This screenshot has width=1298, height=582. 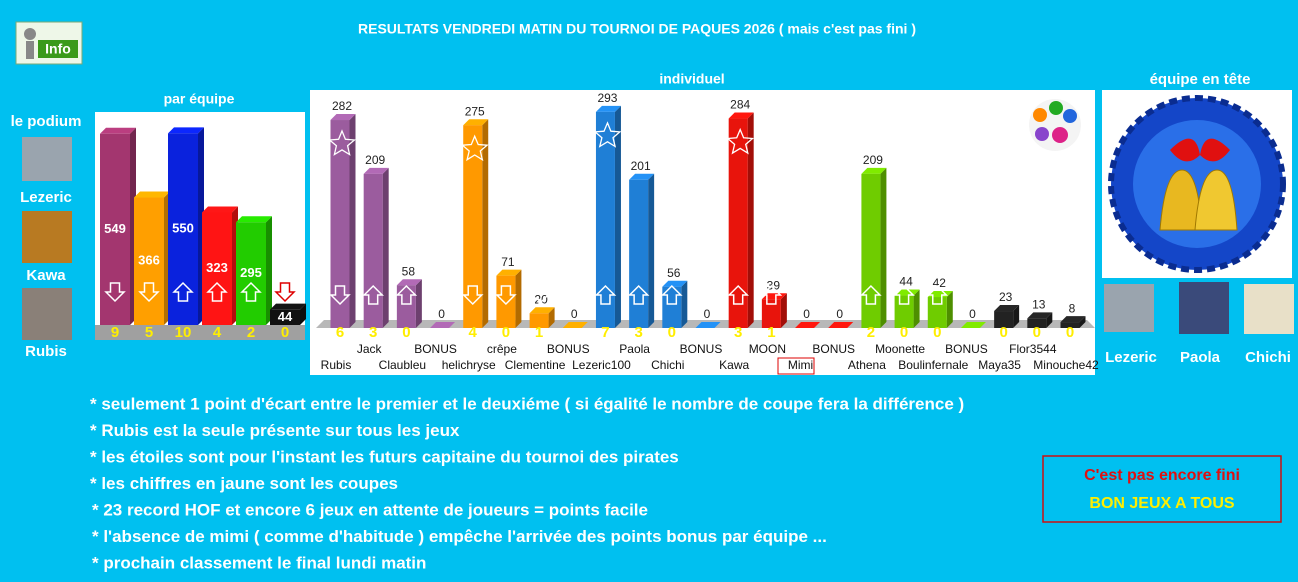 I want to click on cup-count: 1, so click(x=539, y=332).